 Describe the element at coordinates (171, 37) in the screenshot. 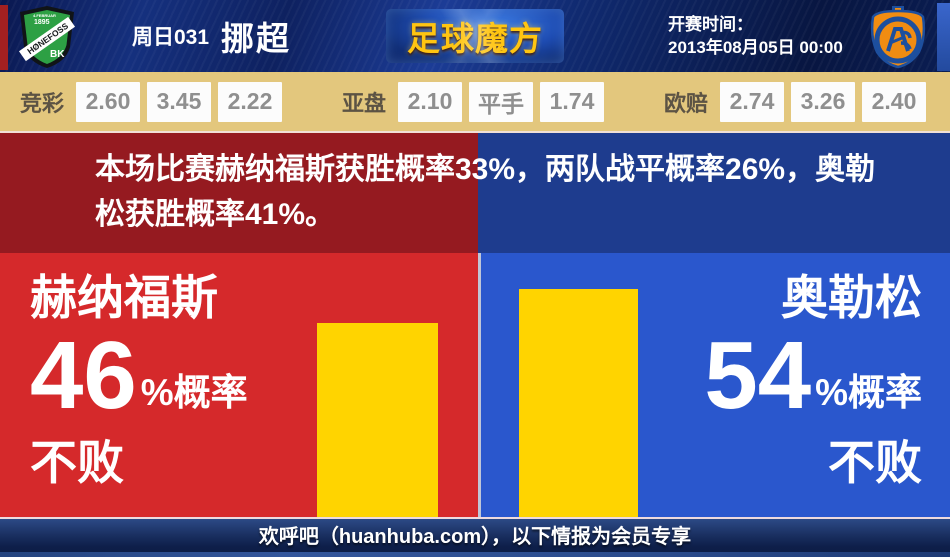

I see `match-number: 周日031` at that location.